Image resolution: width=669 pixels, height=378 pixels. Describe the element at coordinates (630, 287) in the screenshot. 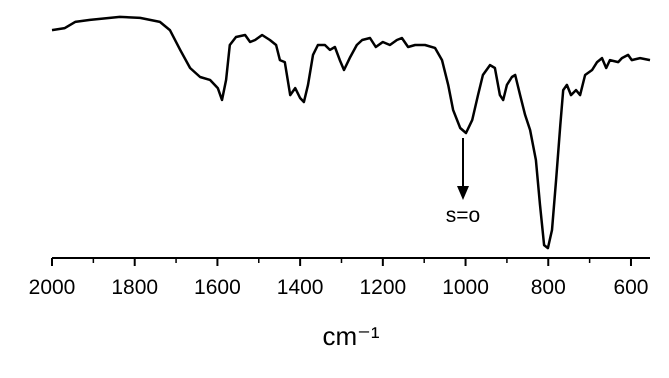

I see `x-tick-label: 600` at that location.